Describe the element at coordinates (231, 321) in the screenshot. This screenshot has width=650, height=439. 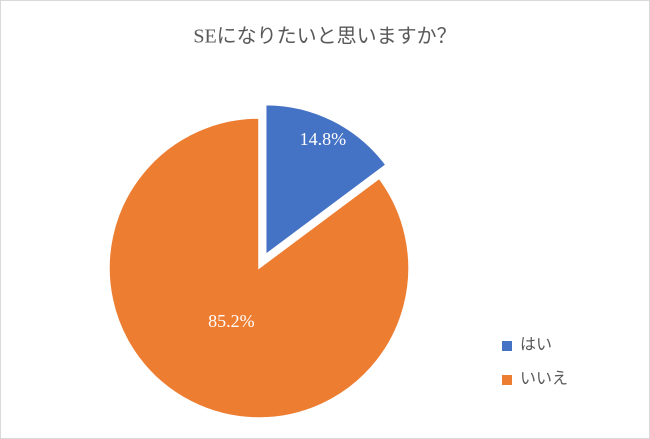
I see `data-label: 85.2%` at that location.